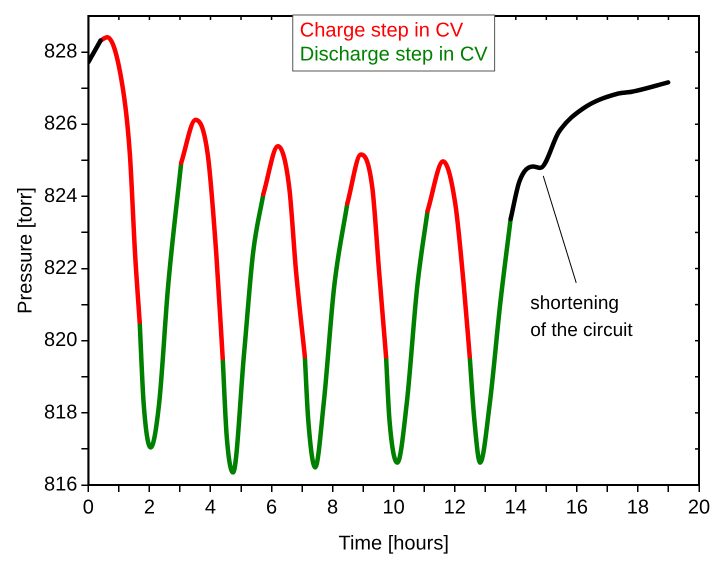  I want to click on x-tick-label: 14, so click(515, 507).